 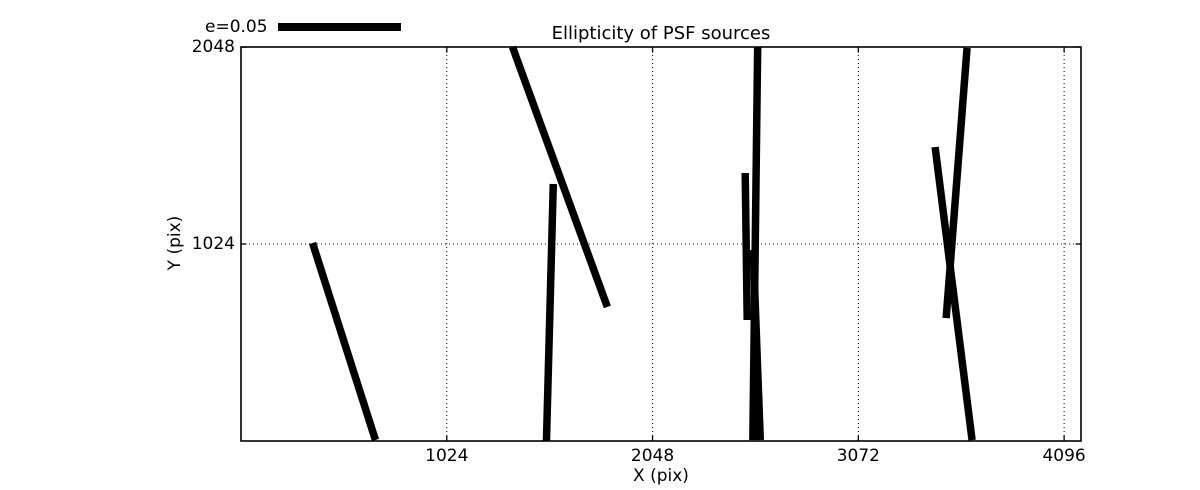 I want to click on x-tick-label: 2048, so click(x=652, y=456).